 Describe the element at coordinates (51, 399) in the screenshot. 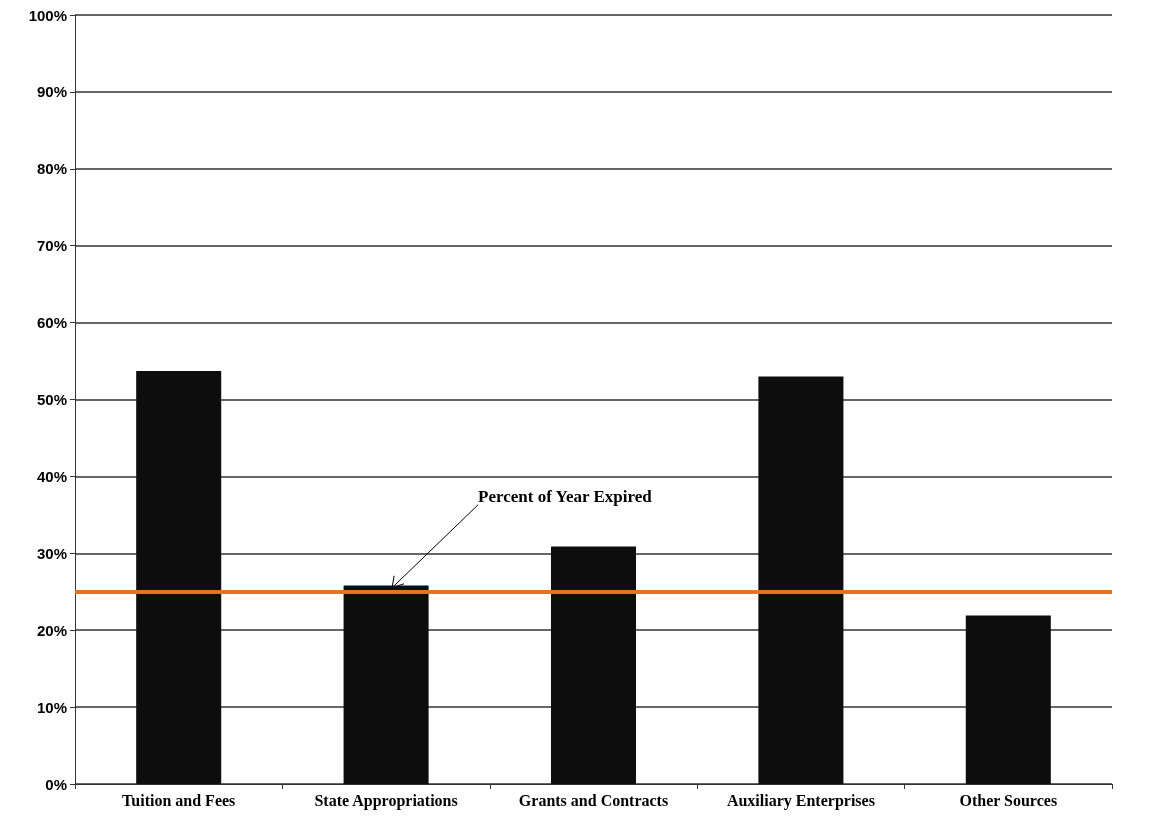

I see `y-tick-label: 50%` at that location.